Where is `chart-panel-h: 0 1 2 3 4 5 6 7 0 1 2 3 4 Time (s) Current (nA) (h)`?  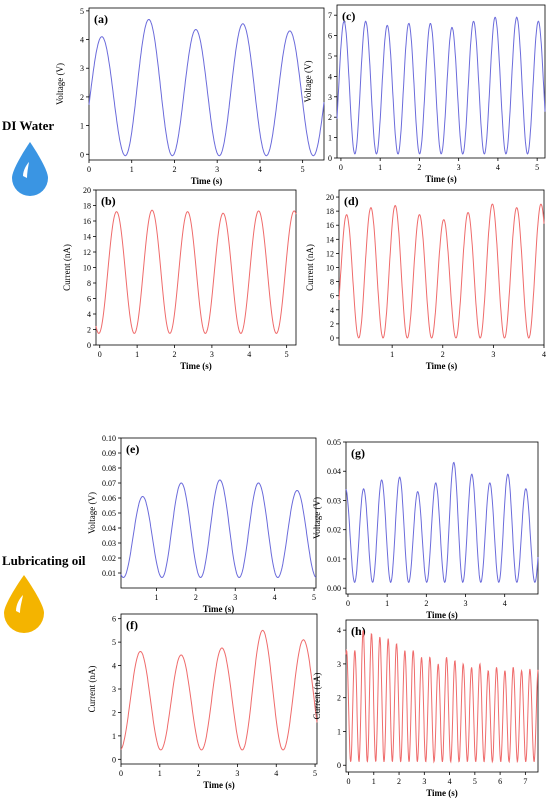 chart-panel-h: 0 1 2 3 4 5 6 7 0 1 2 3 4 Time (s) Current (nA) (h) is located at coordinates (425, 708).